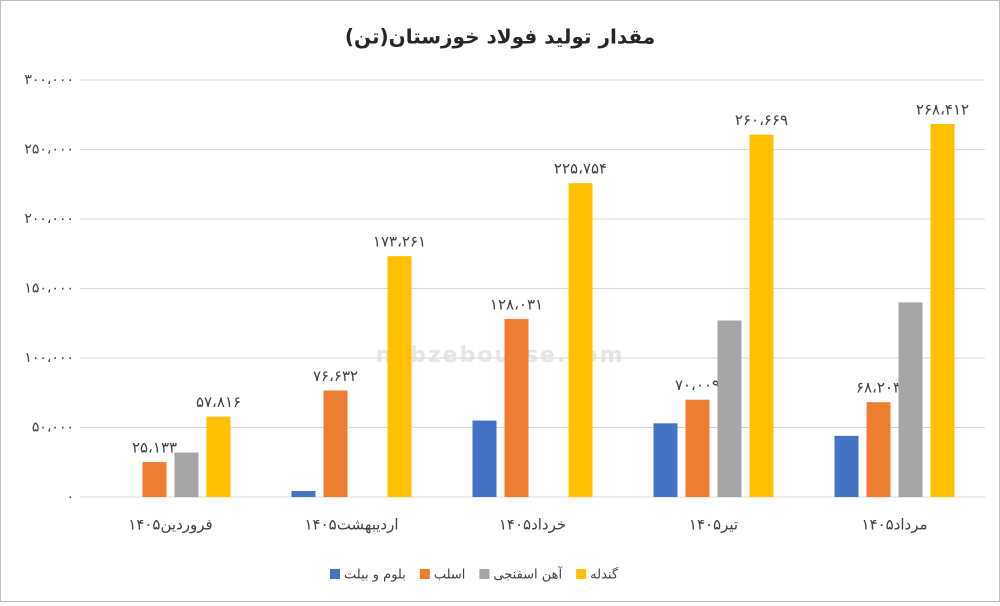 The width and height of the screenshot is (1000, 606). Describe the element at coordinates (713, 525) in the screenshot. I see `x-tick-label: تیر۱۴۰۵` at that location.